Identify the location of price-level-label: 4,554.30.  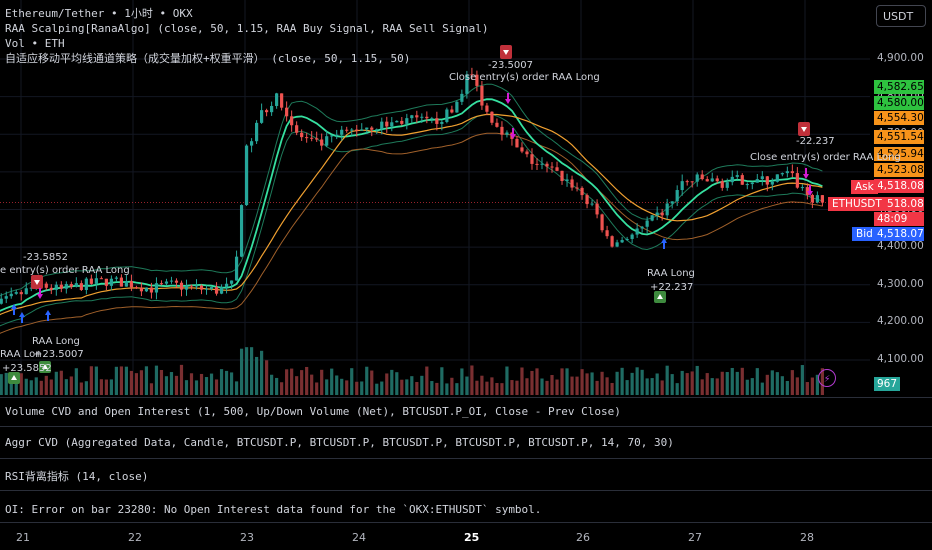
(899, 118).